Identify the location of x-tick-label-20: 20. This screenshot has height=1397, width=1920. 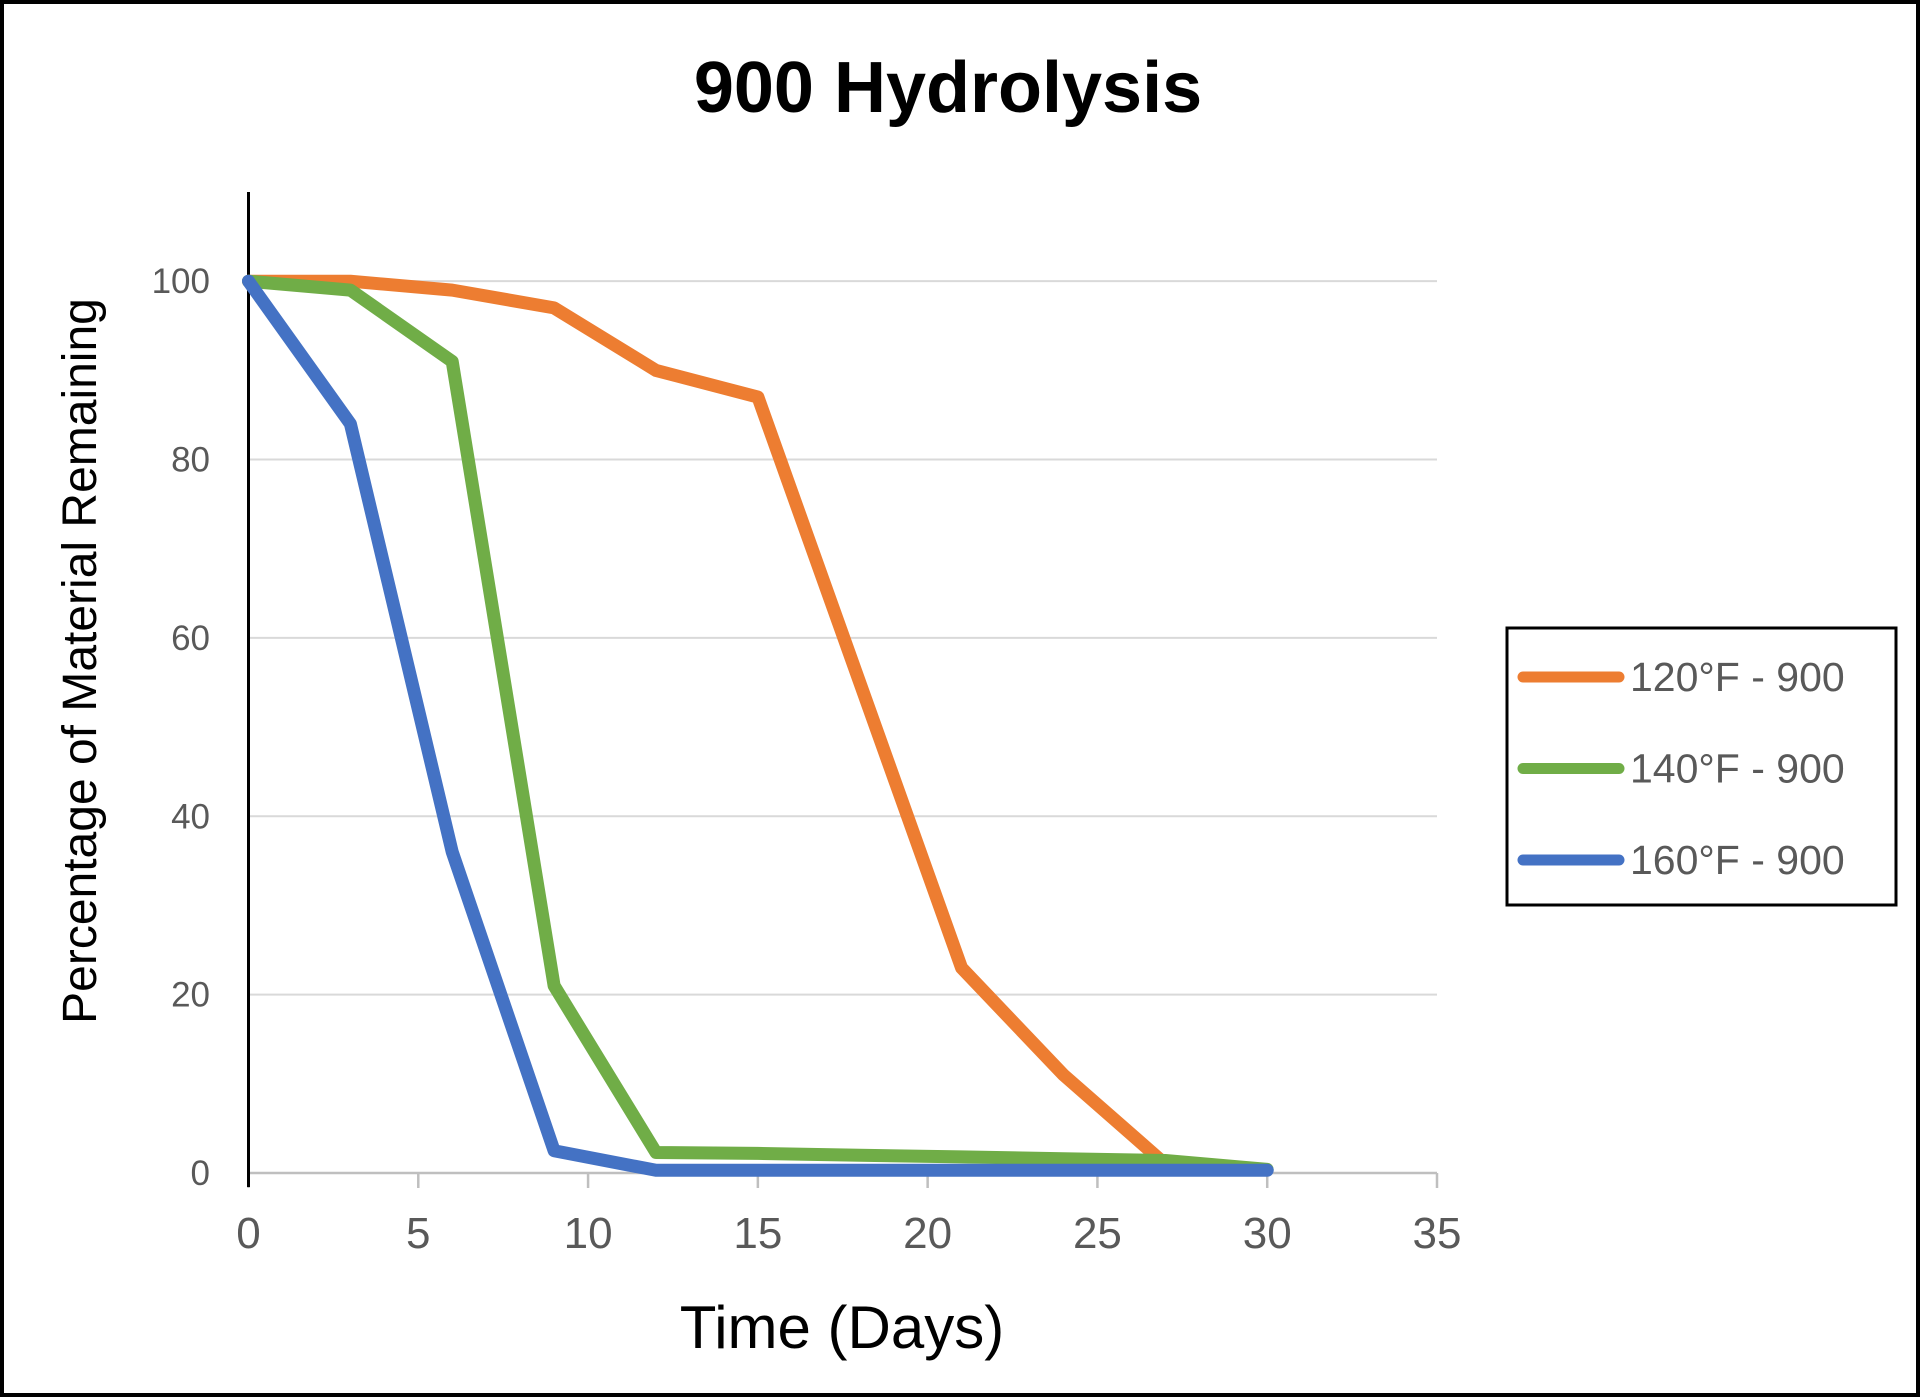
(927, 1233).